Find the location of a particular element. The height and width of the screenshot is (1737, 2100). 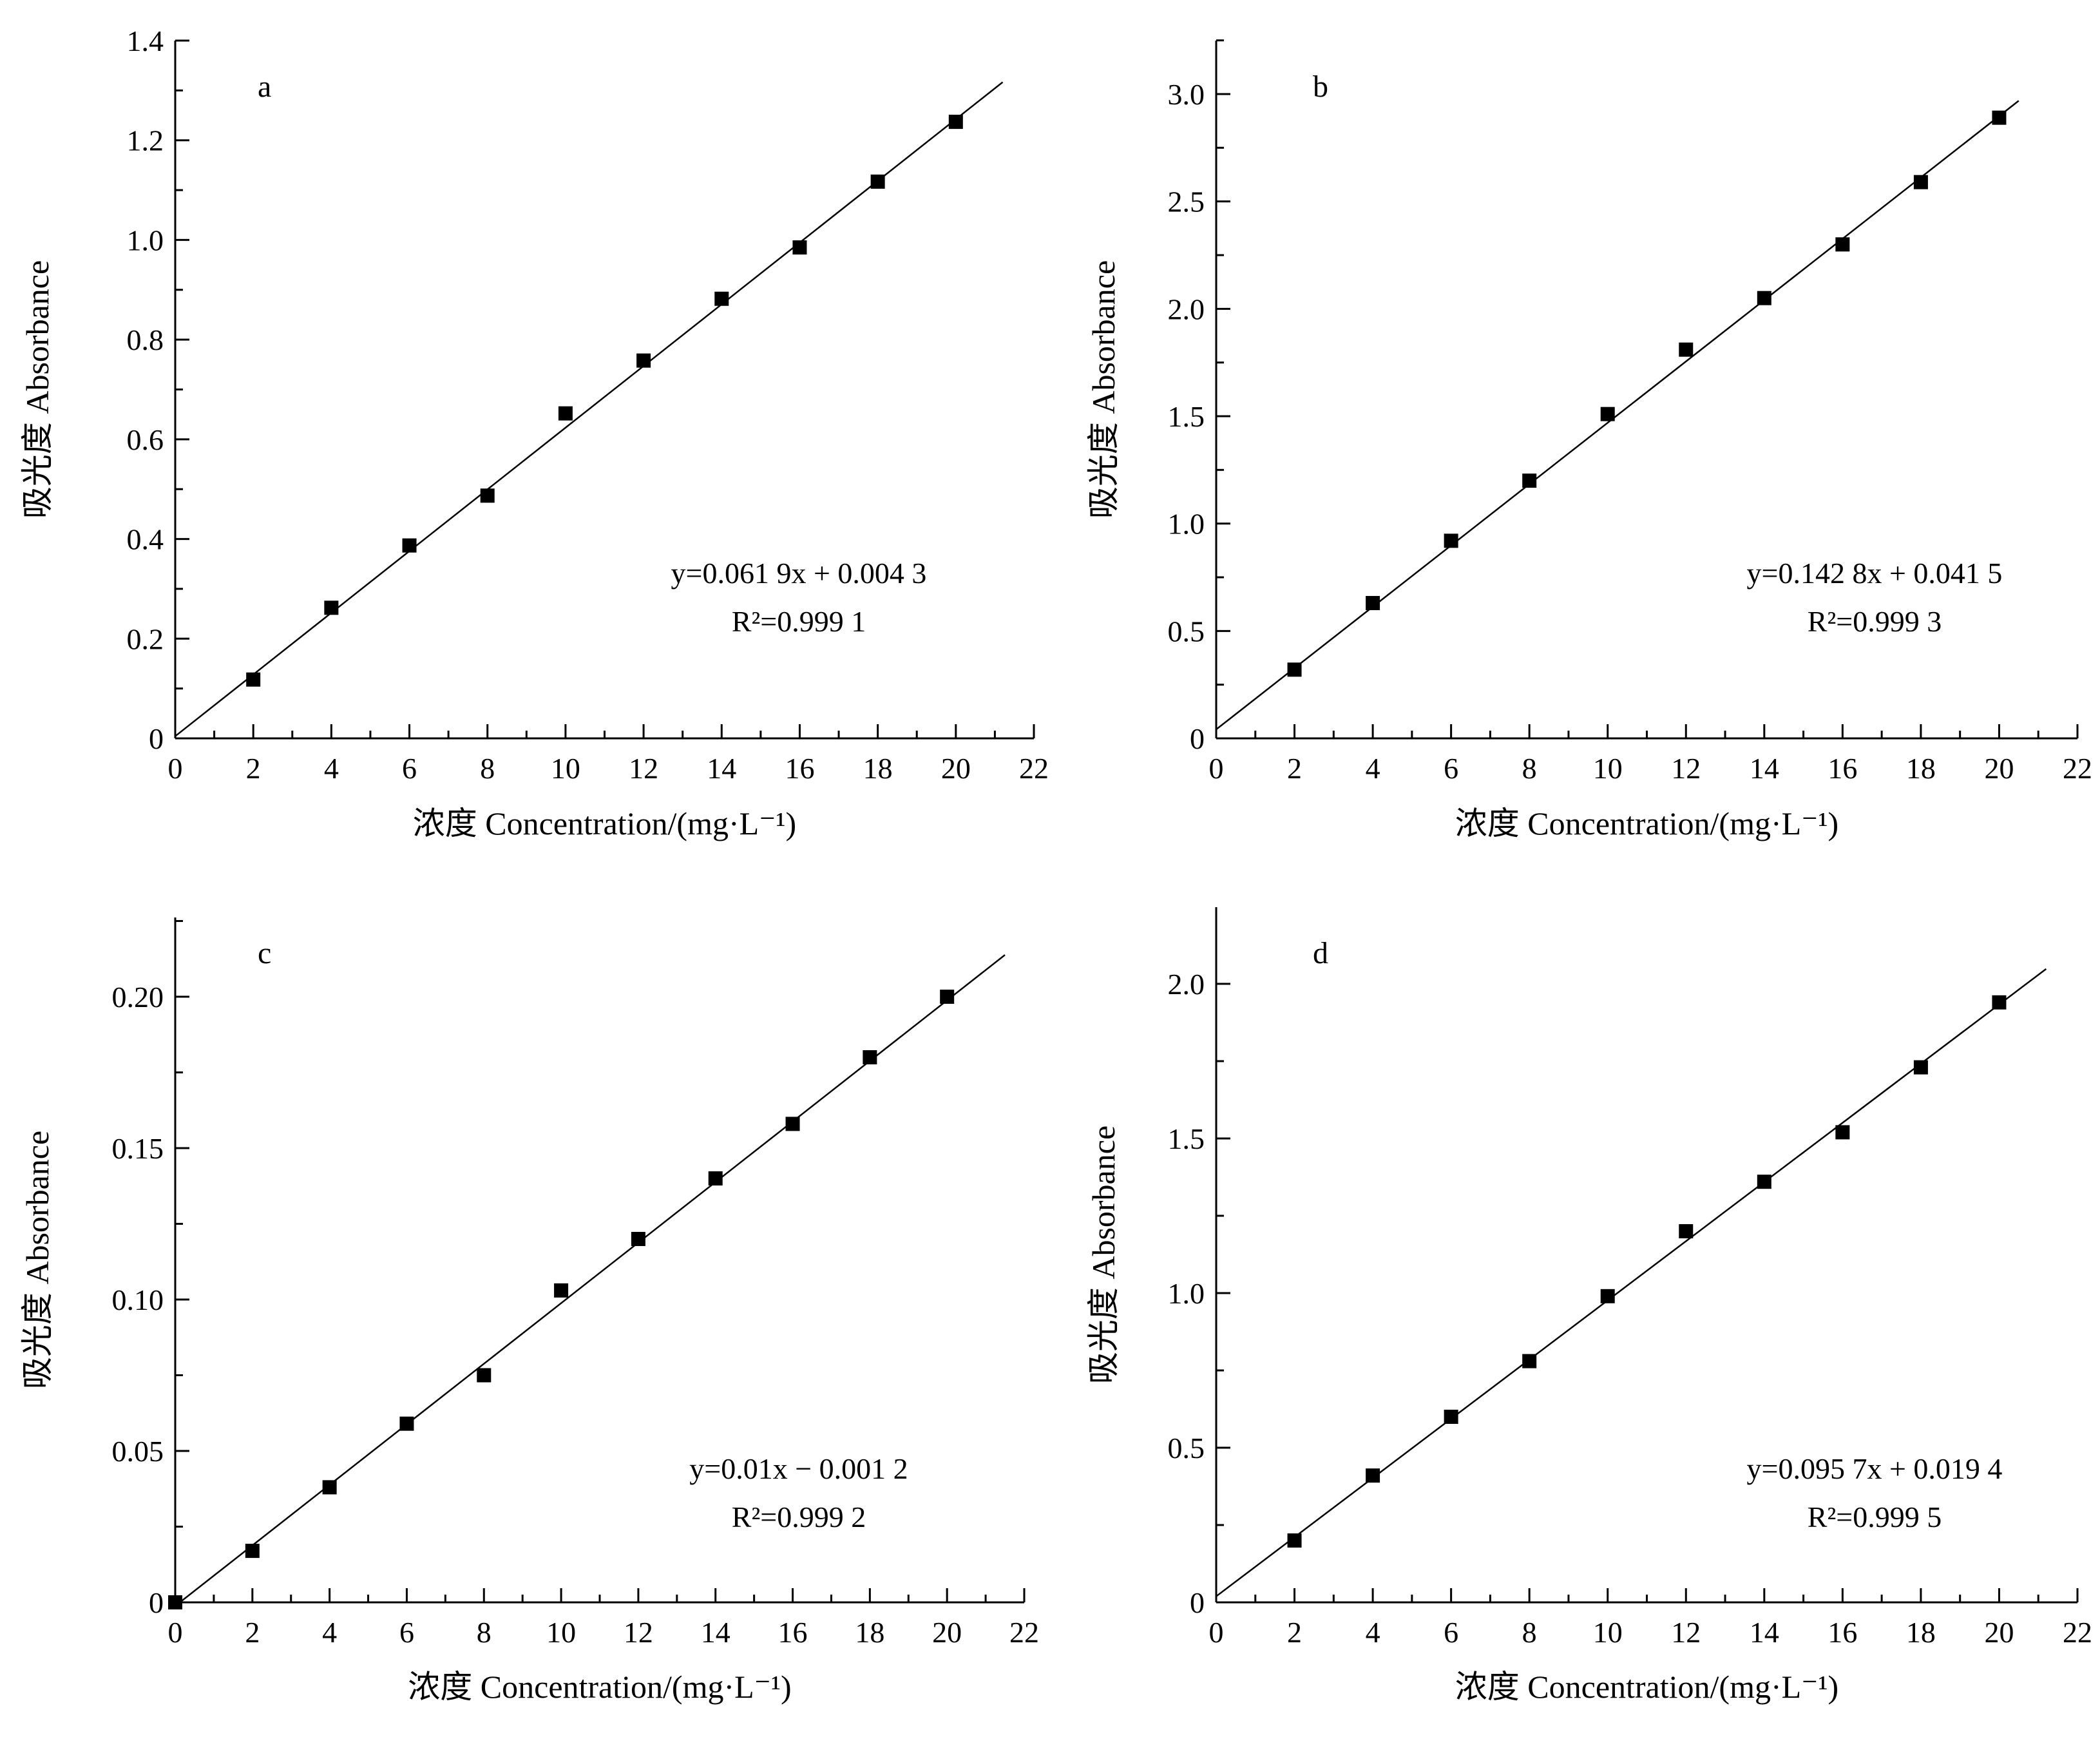

panel-a-y-tick-label: 1.2 is located at coordinates (145, 141).